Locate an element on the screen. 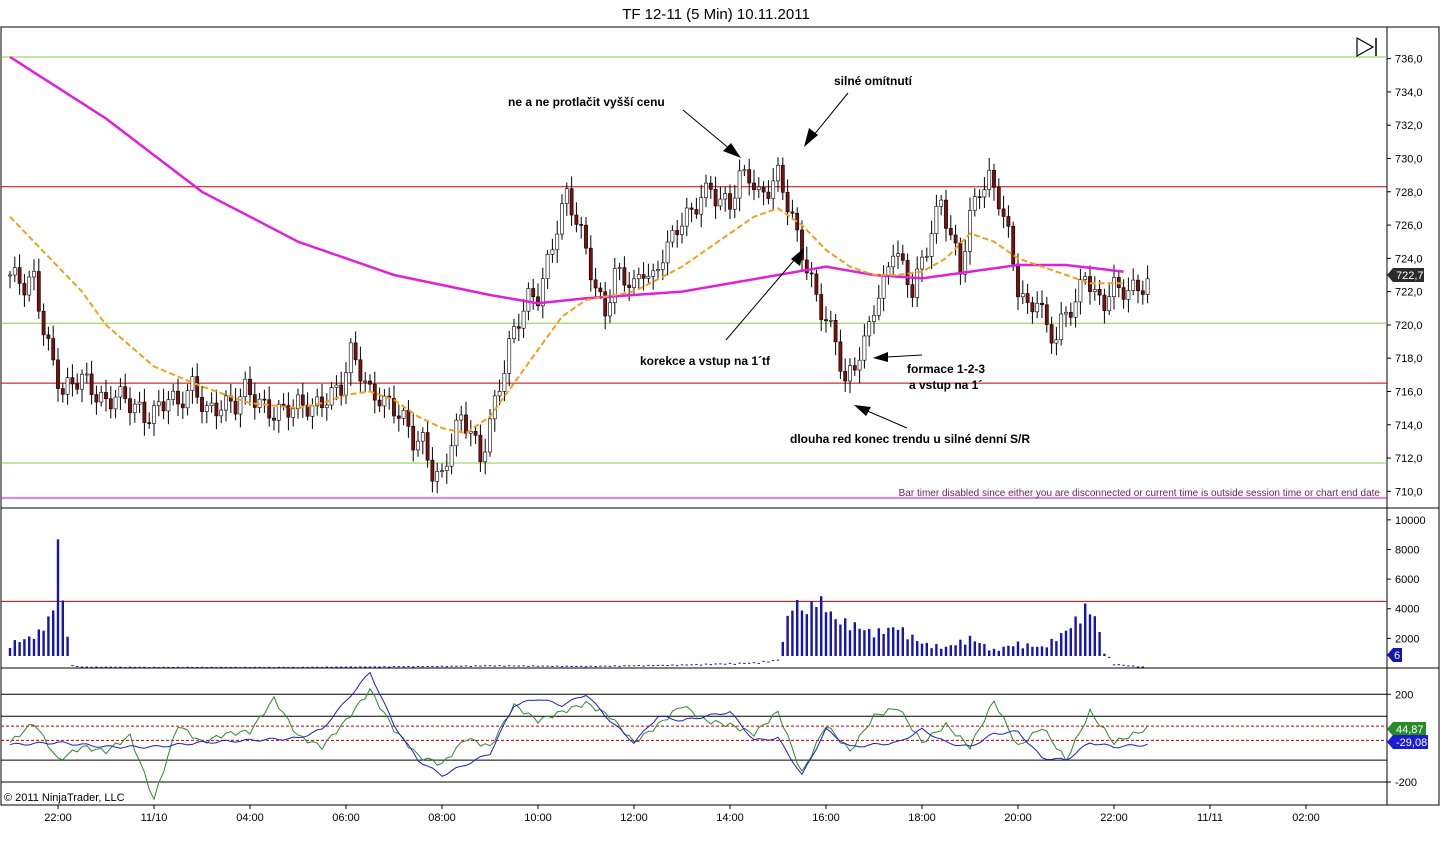 The image size is (1440, 850). time-tick-label: 10:00 is located at coordinates (538, 818).